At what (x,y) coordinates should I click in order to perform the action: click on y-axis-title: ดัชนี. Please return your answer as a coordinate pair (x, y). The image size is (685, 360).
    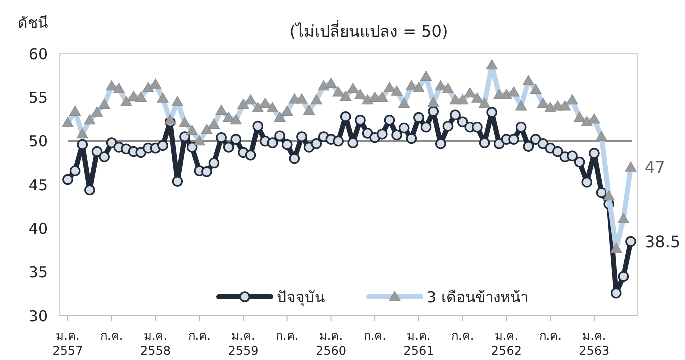
    Looking at the image, I should click on (33, 23).